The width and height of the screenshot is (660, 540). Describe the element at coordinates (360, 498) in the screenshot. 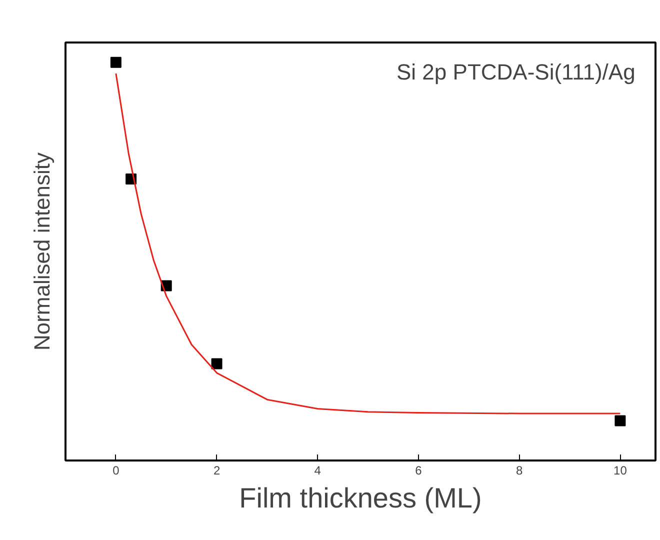

I see `x-axis-title: Film thickness (ML)` at that location.